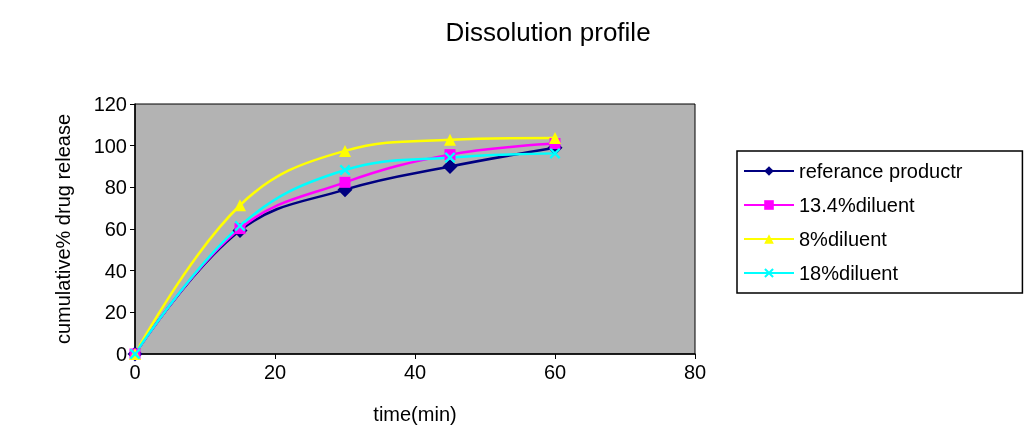 The width and height of the screenshot is (1036, 444). What do you see at coordinates (63, 229) in the screenshot?
I see `y-axis-title: cumulative% drug release` at bounding box center [63, 229].